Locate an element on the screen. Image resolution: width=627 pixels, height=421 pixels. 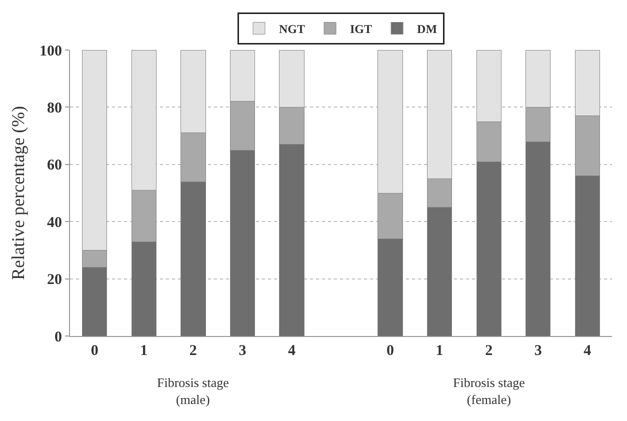
y-tick-label: 60 is located at coordinates (54, 166).